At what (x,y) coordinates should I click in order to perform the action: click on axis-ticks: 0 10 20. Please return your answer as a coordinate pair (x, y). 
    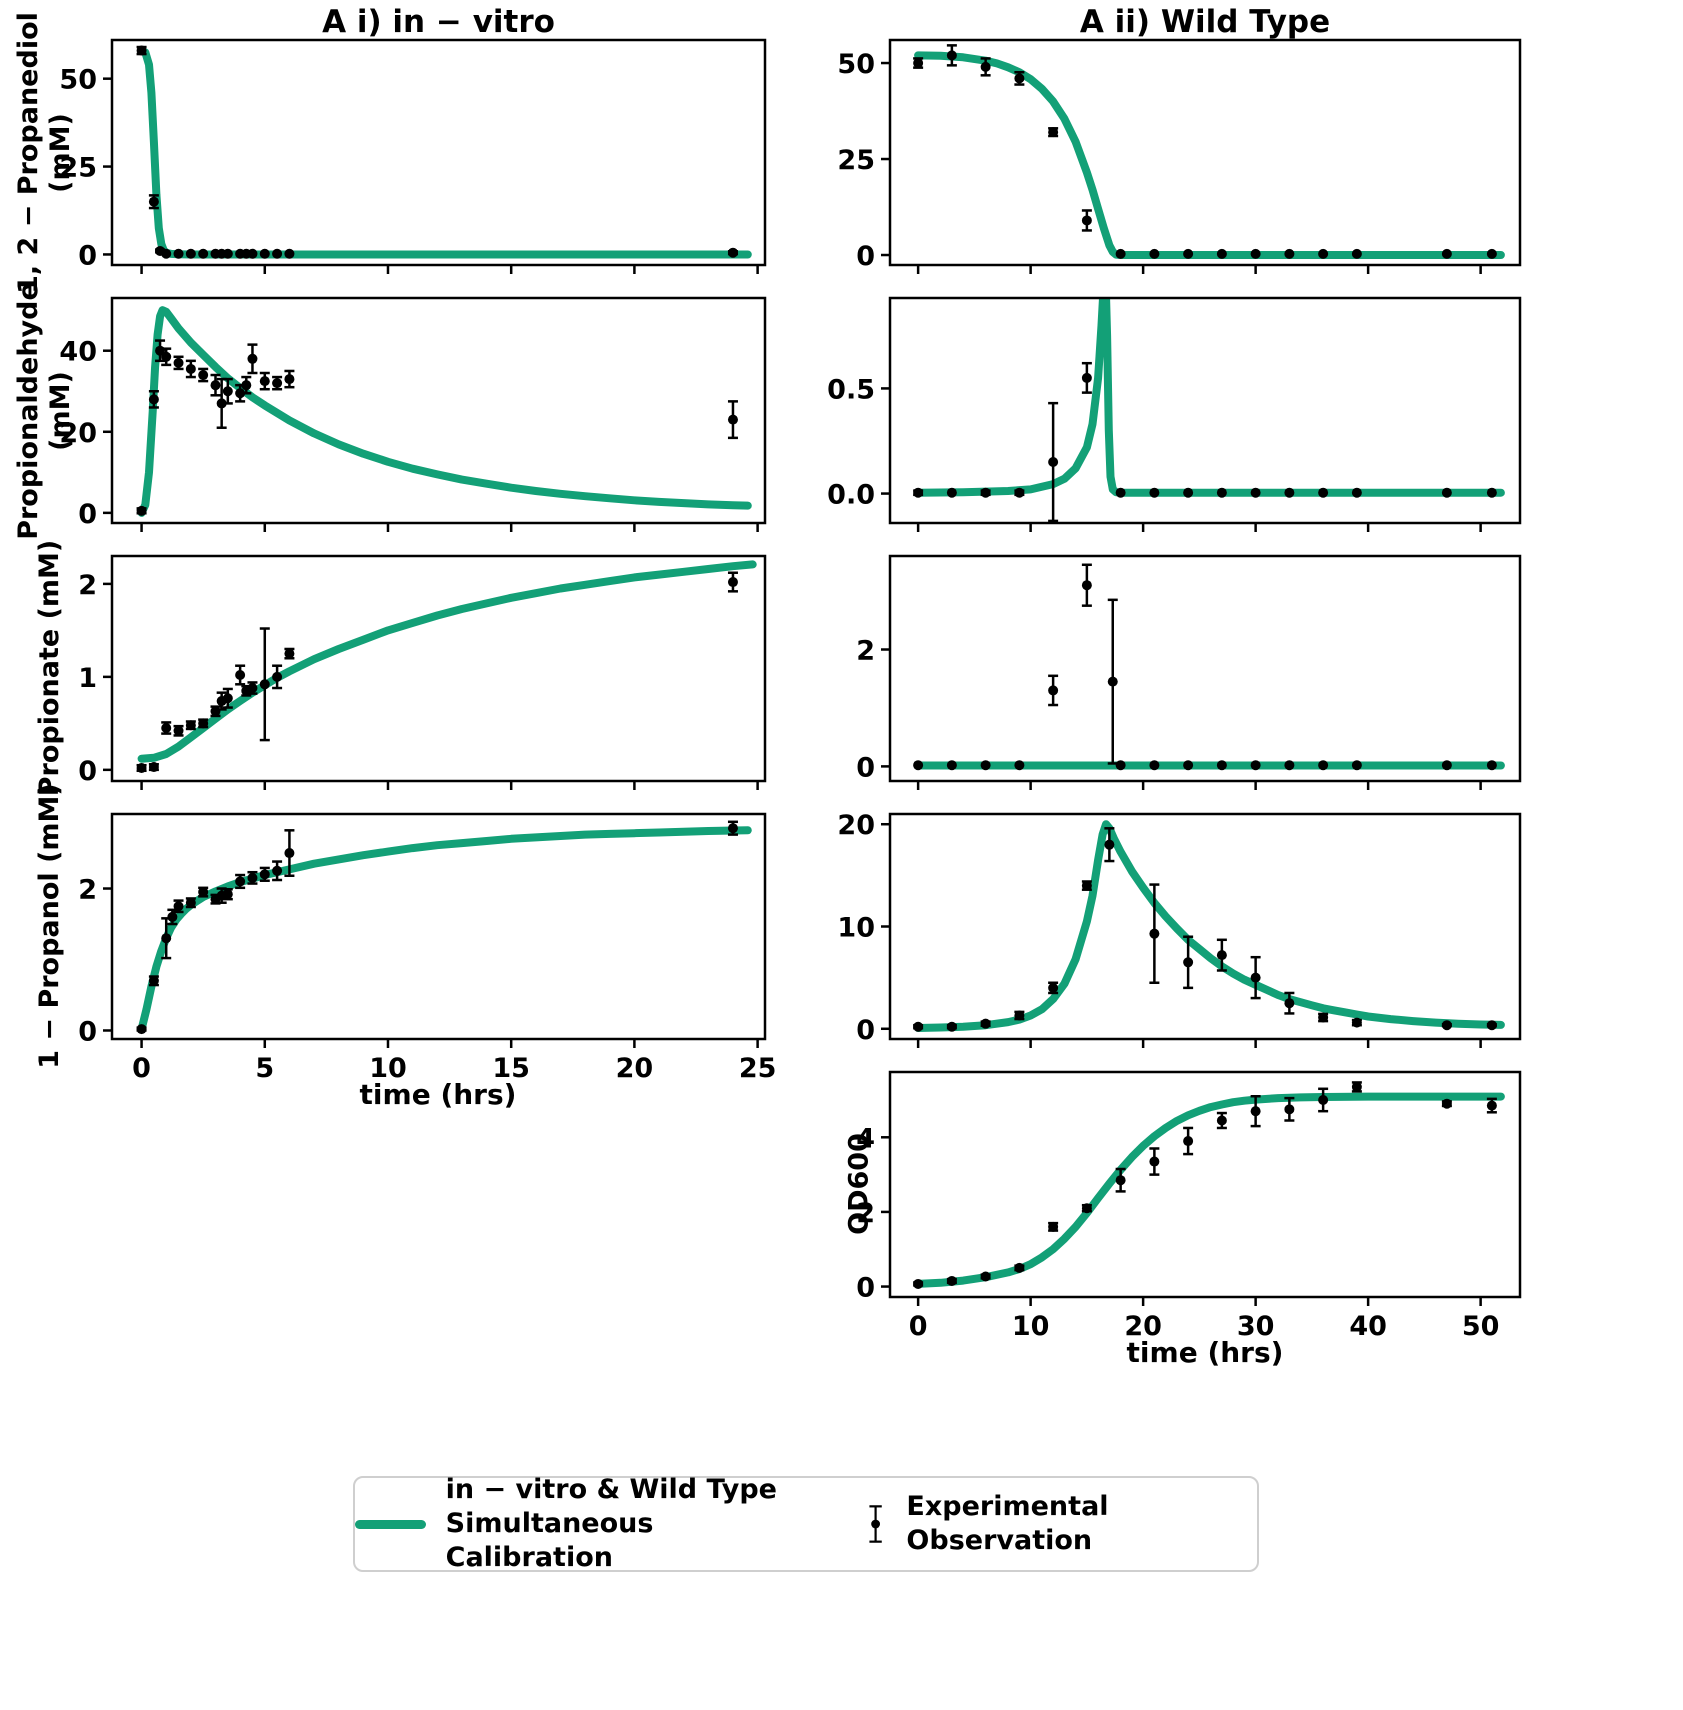
    Looking at the image, I should click on (1159, 929).